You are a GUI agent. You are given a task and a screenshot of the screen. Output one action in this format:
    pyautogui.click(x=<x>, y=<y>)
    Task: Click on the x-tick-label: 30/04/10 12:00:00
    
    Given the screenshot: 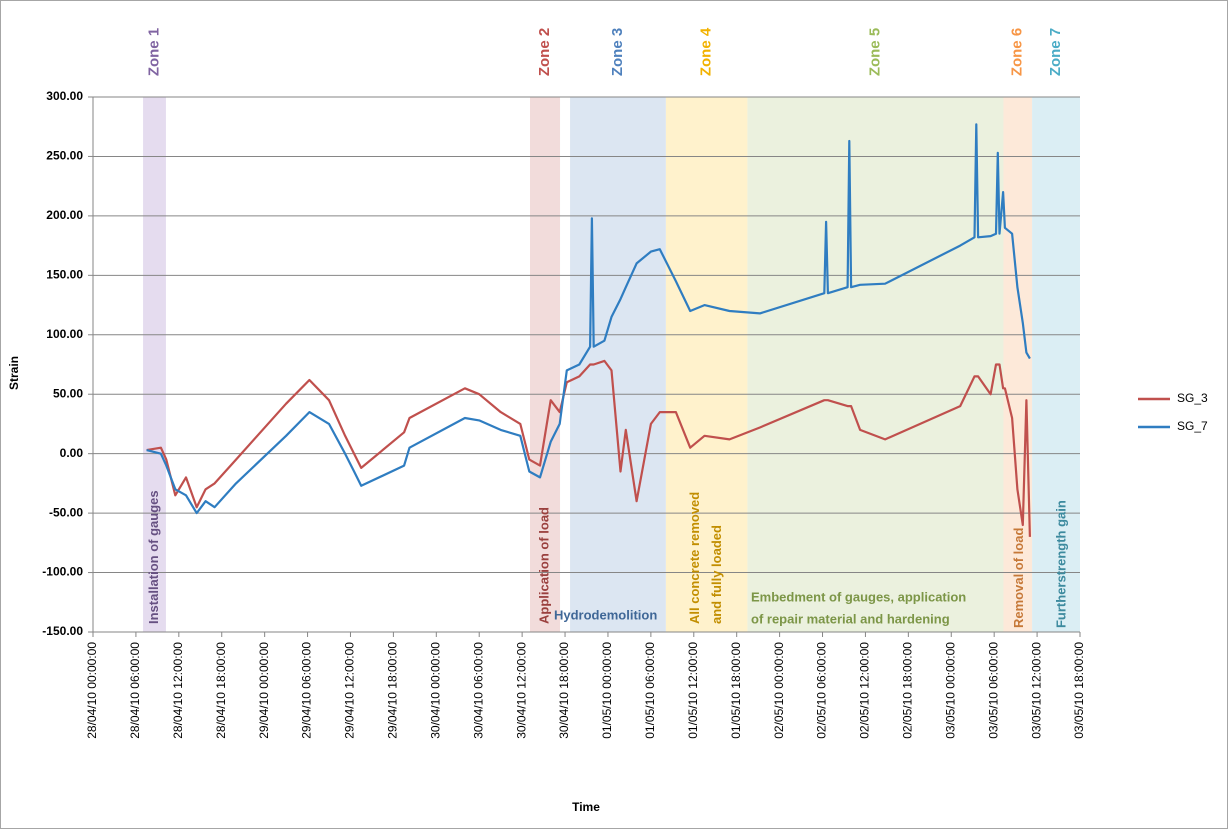 What is the action you would take?
    pyautogui.click(x=521, y=690)
    